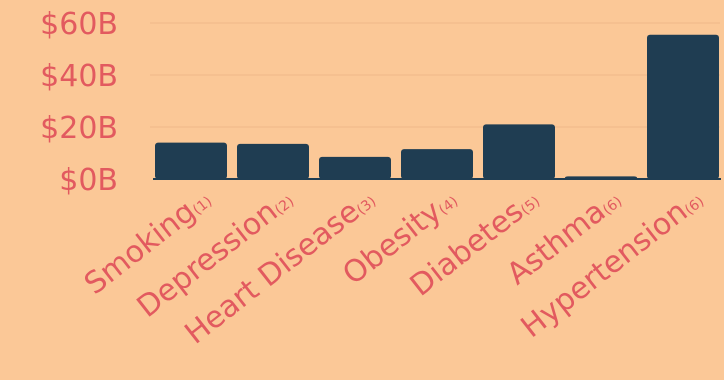 The width and height of the screenshot is (724, 380). Describe the element at coordinates (79, 24) in the screenshot. I see `y-tick-label: $60B` at that location.